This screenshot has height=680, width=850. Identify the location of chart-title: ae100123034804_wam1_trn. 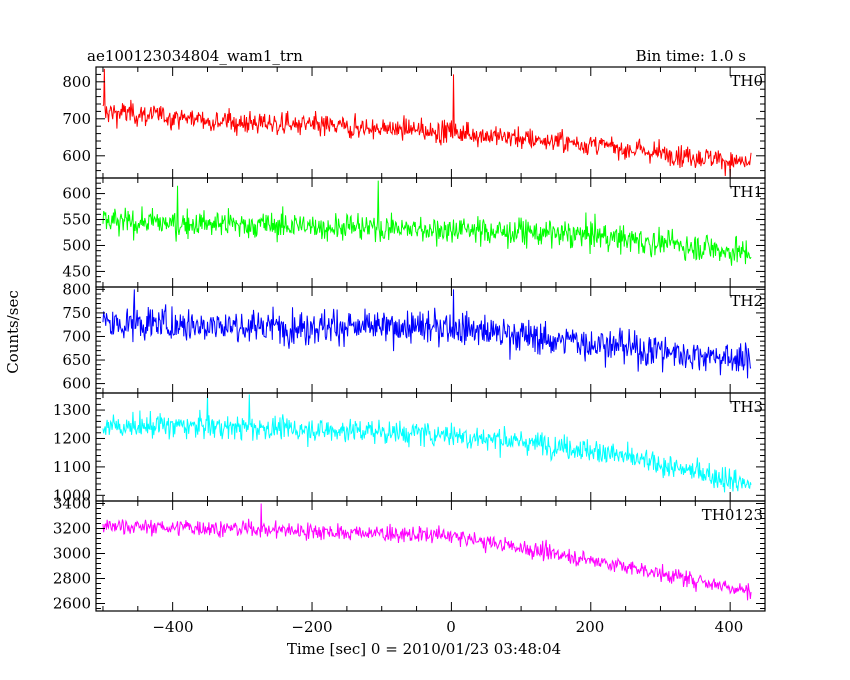
(195, 56).